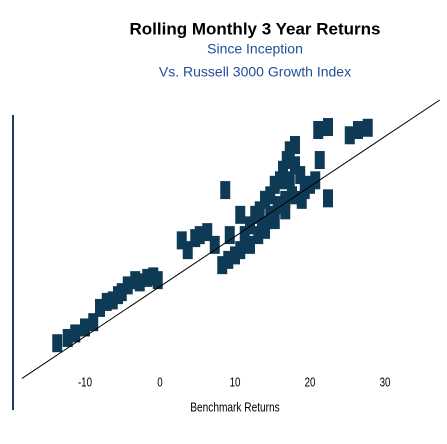 The width and height of the screenshot is (447, 444). Describe the element at coordinates (235, 407) in the screenshot. I see `x-axis-label: Benchmark Returns` at that location.